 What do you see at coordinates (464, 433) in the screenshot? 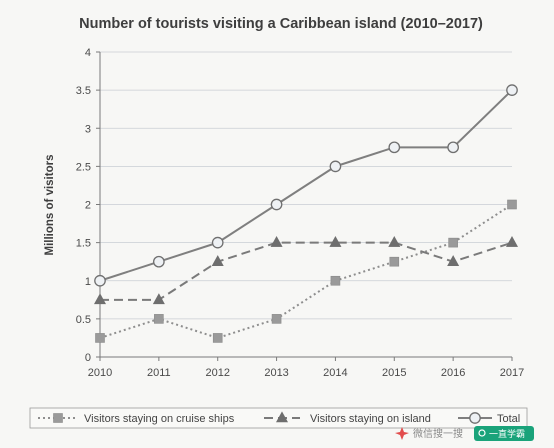
I see `watermark: 微信搜一搜 一直学霸` at bounding box center [464, 433].